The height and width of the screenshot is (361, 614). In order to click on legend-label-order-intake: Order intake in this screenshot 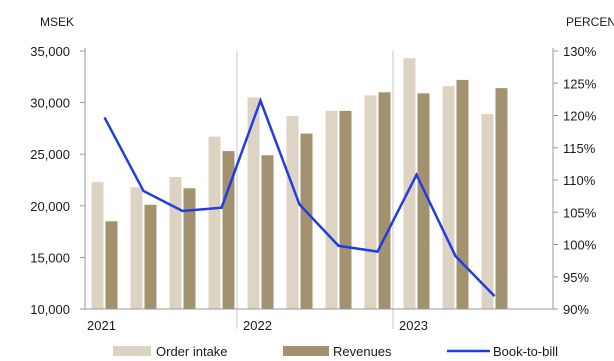, I will do `click(192, 351)`.